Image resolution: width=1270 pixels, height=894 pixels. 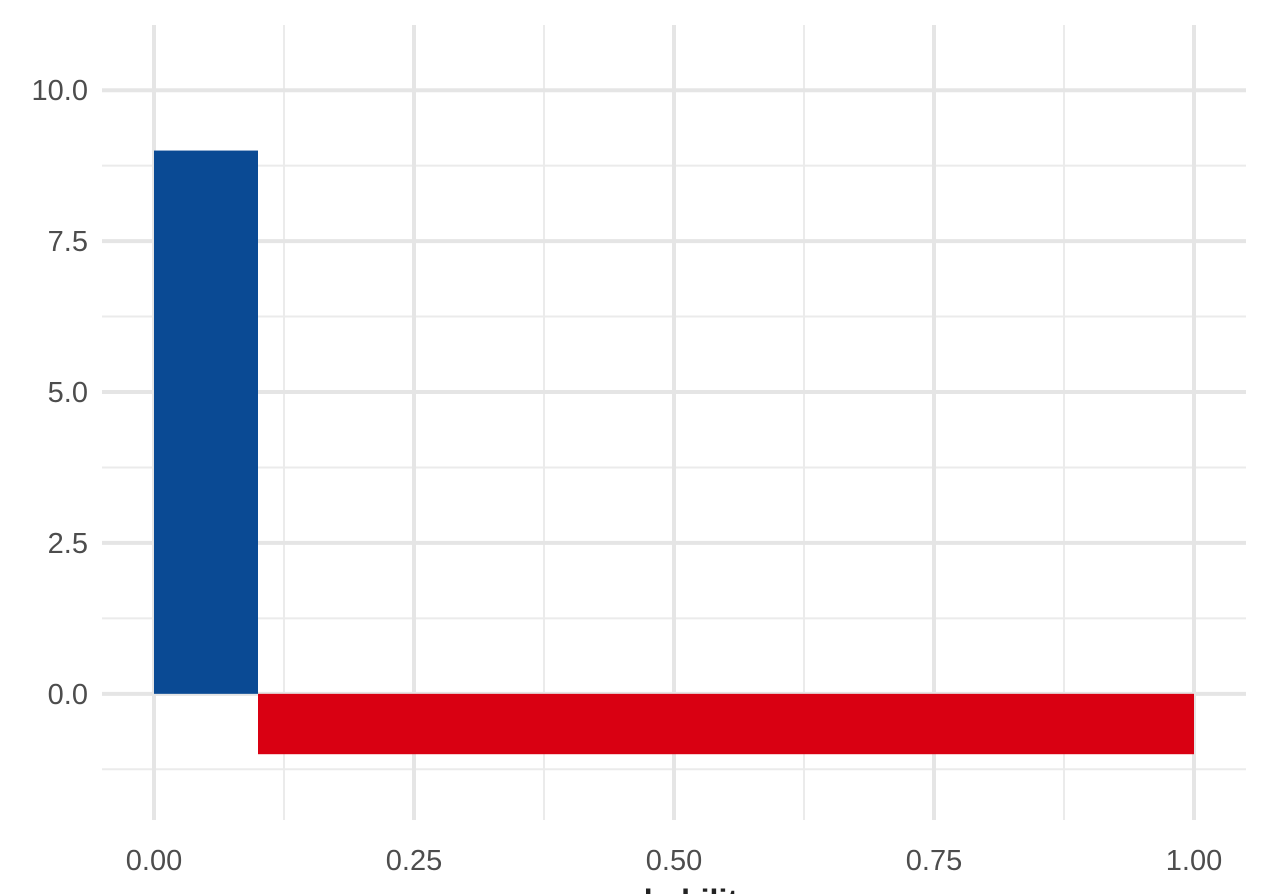 What do you see at coordinates (154, 861) in the screenshot?
I see `x-tick-label: 0.00` at bounding box center [154, 861].